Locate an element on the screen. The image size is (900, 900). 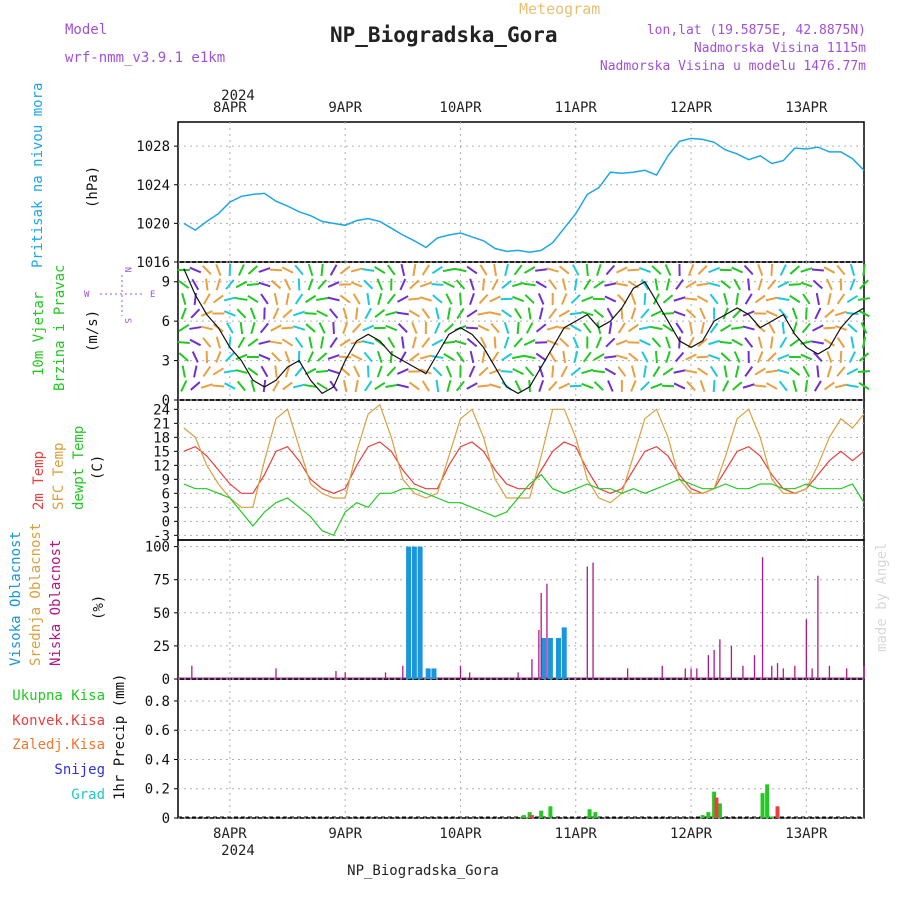
y-tick-label: 24 is located at coordinates (161, 410).